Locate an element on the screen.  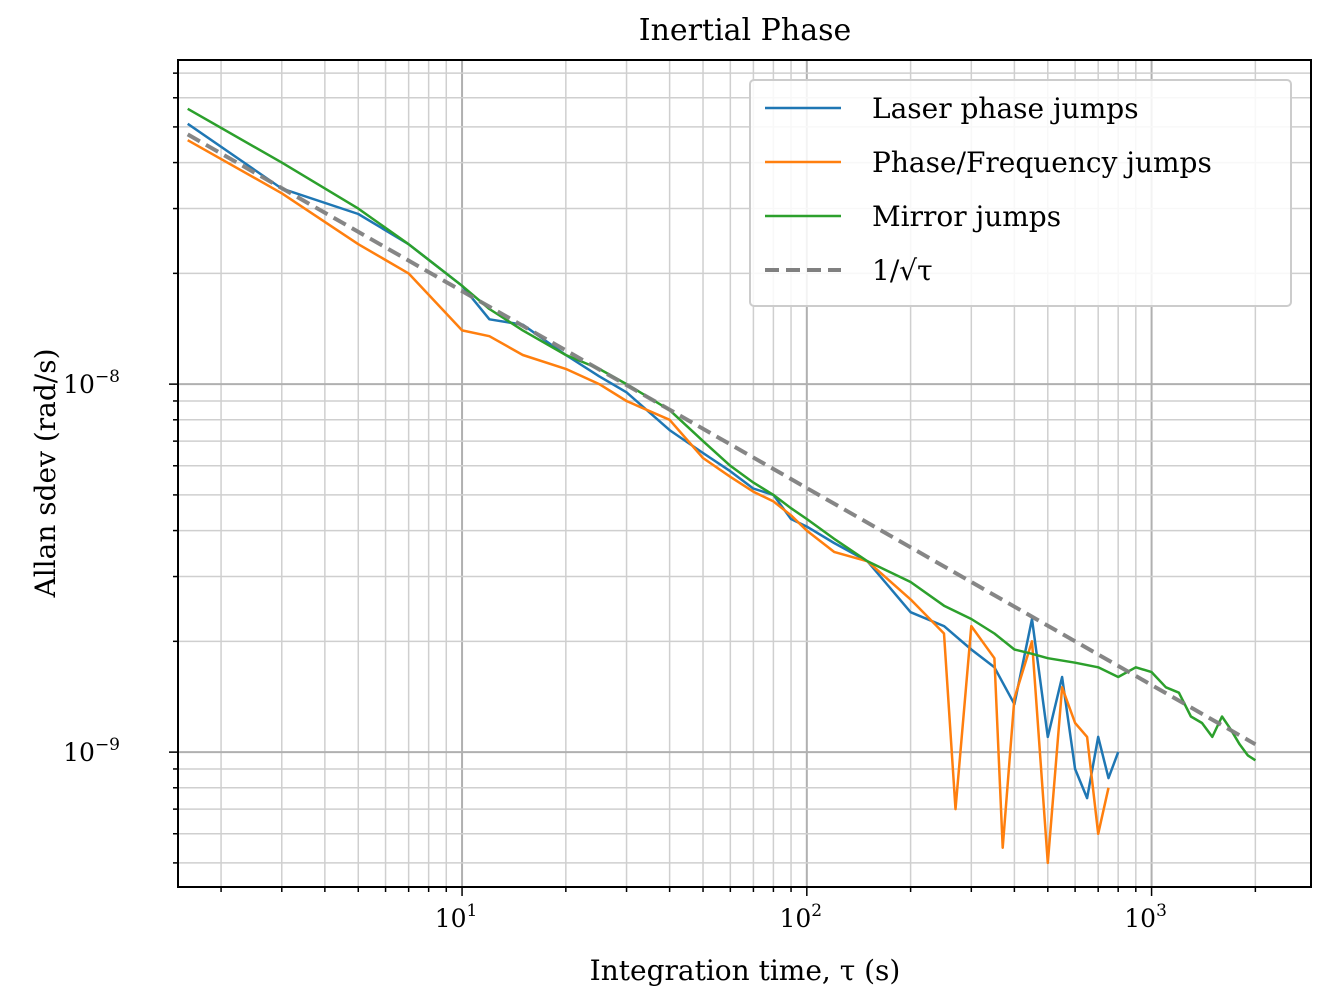
chart-title: Inertial Phase is located at coordinates (745, 30).